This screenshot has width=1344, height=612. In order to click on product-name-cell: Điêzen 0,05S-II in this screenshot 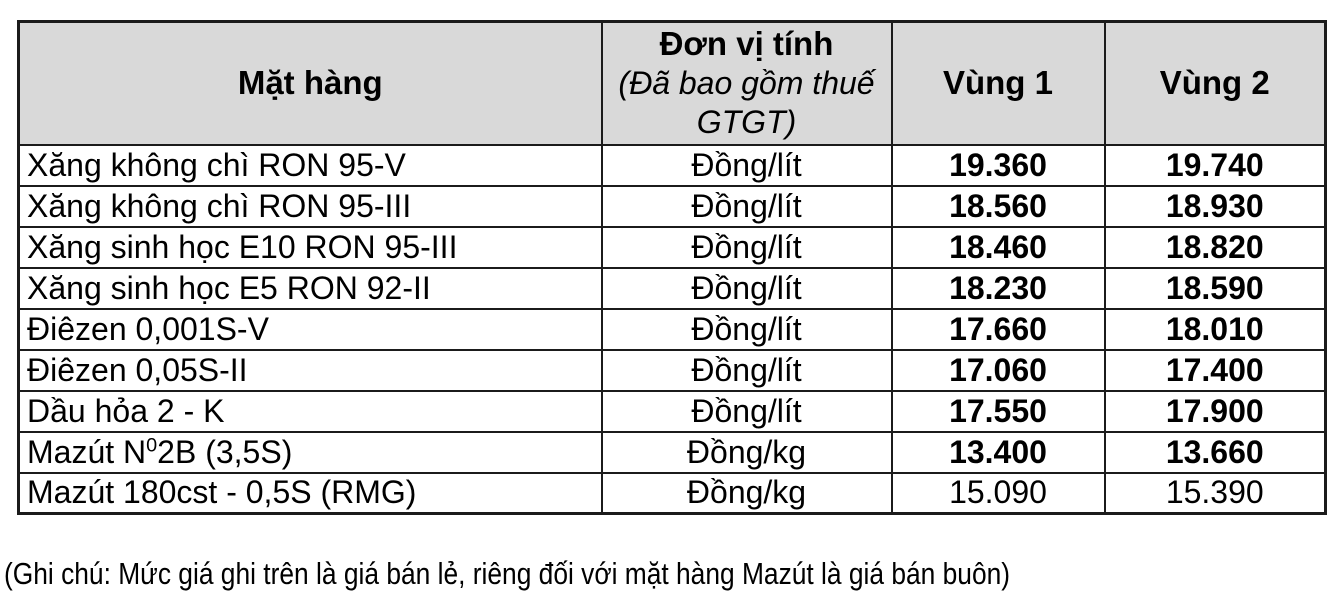, I will do `click(310, 370)`.